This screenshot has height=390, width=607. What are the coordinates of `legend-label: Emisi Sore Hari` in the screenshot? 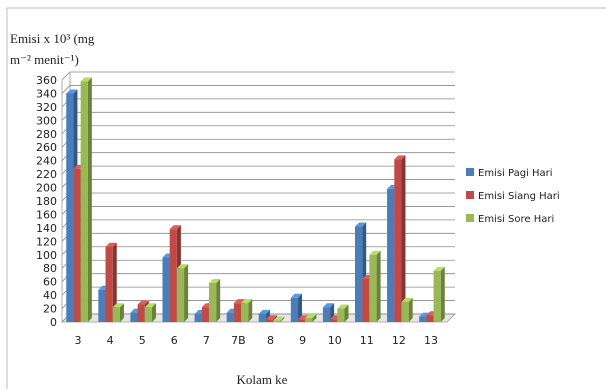 It's located at (516, 219).